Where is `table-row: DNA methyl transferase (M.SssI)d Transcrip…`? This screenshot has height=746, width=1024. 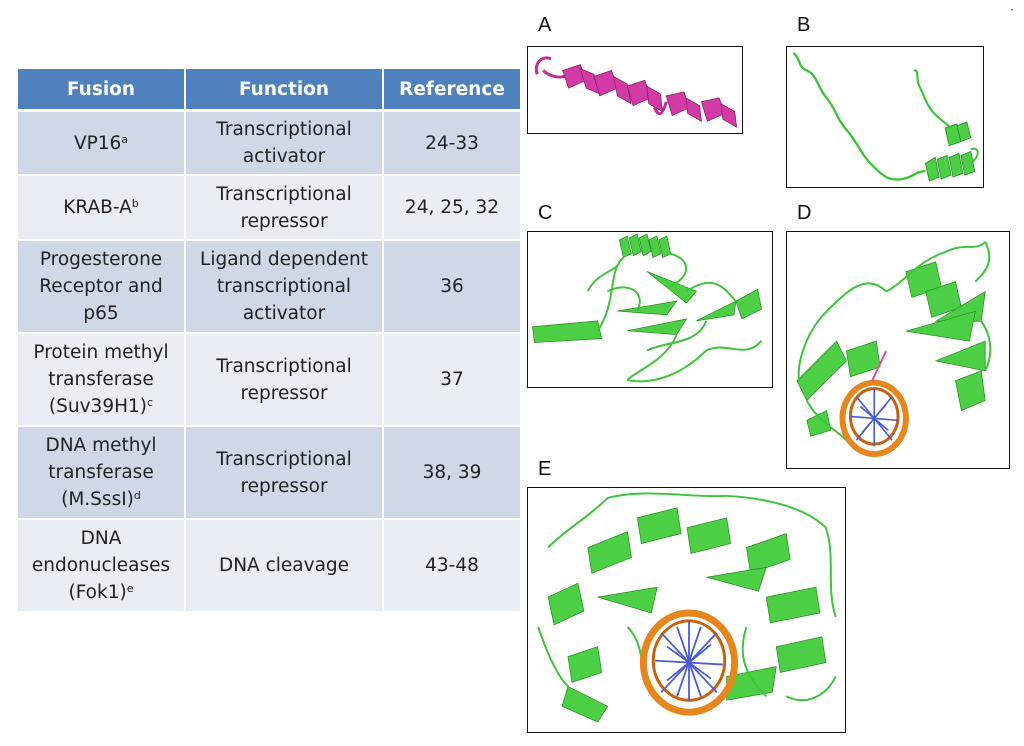 table-row: DNA methyl transferase (M.SssI)d Transcrip… is located at coordinates (269, 473).